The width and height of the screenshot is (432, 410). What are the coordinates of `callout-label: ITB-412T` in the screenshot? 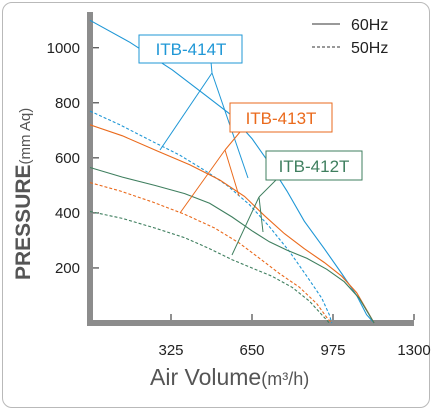 It's located at (314, 166).